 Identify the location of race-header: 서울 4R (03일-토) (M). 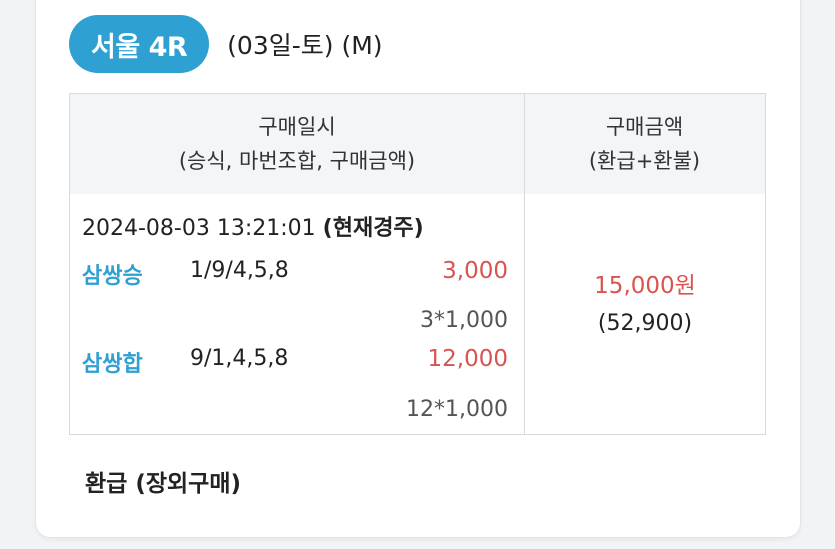
(226, 44).